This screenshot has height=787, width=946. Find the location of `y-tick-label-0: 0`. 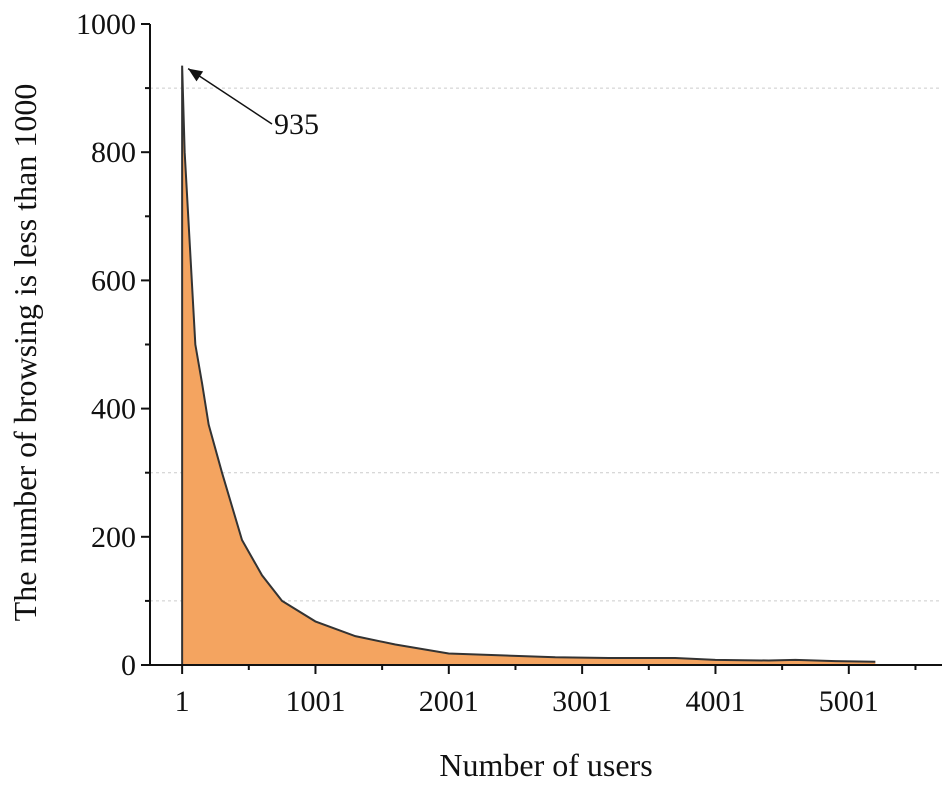

y-tick-label-0: 0 is located at coordinates (128, 665).